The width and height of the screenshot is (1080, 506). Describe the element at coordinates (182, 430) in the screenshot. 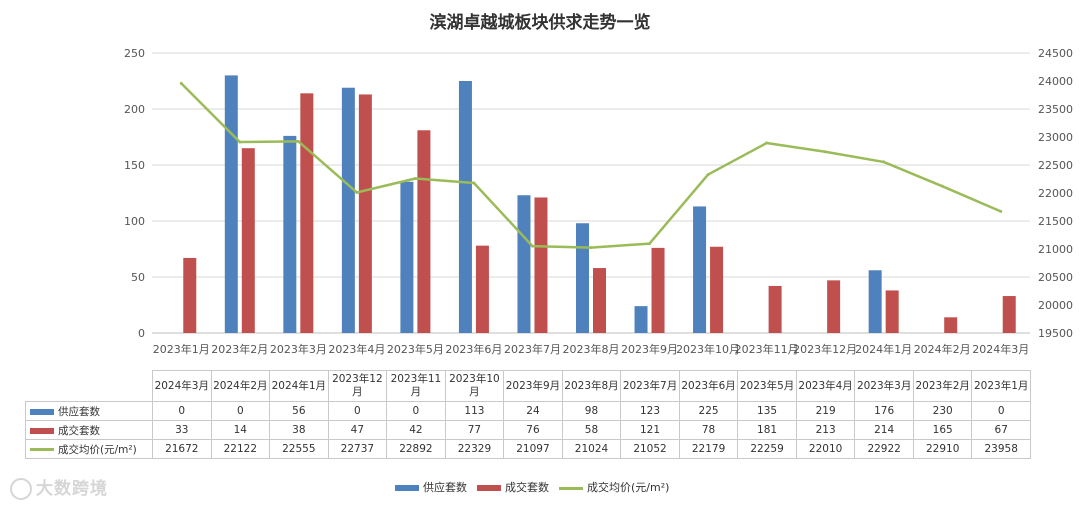

I see `table-cell: 33` at that location.